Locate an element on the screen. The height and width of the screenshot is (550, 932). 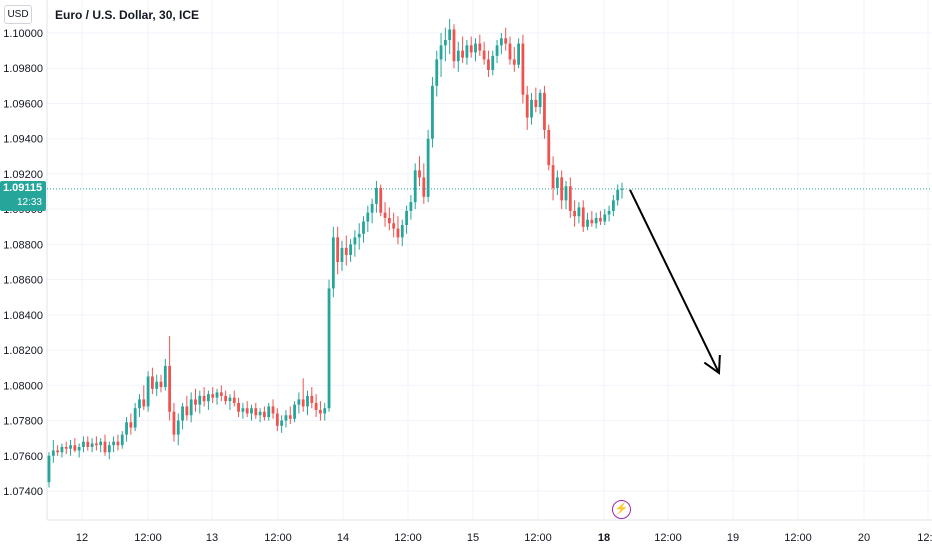
drawn-arrow-annotation is located at coordinates (675, 282).